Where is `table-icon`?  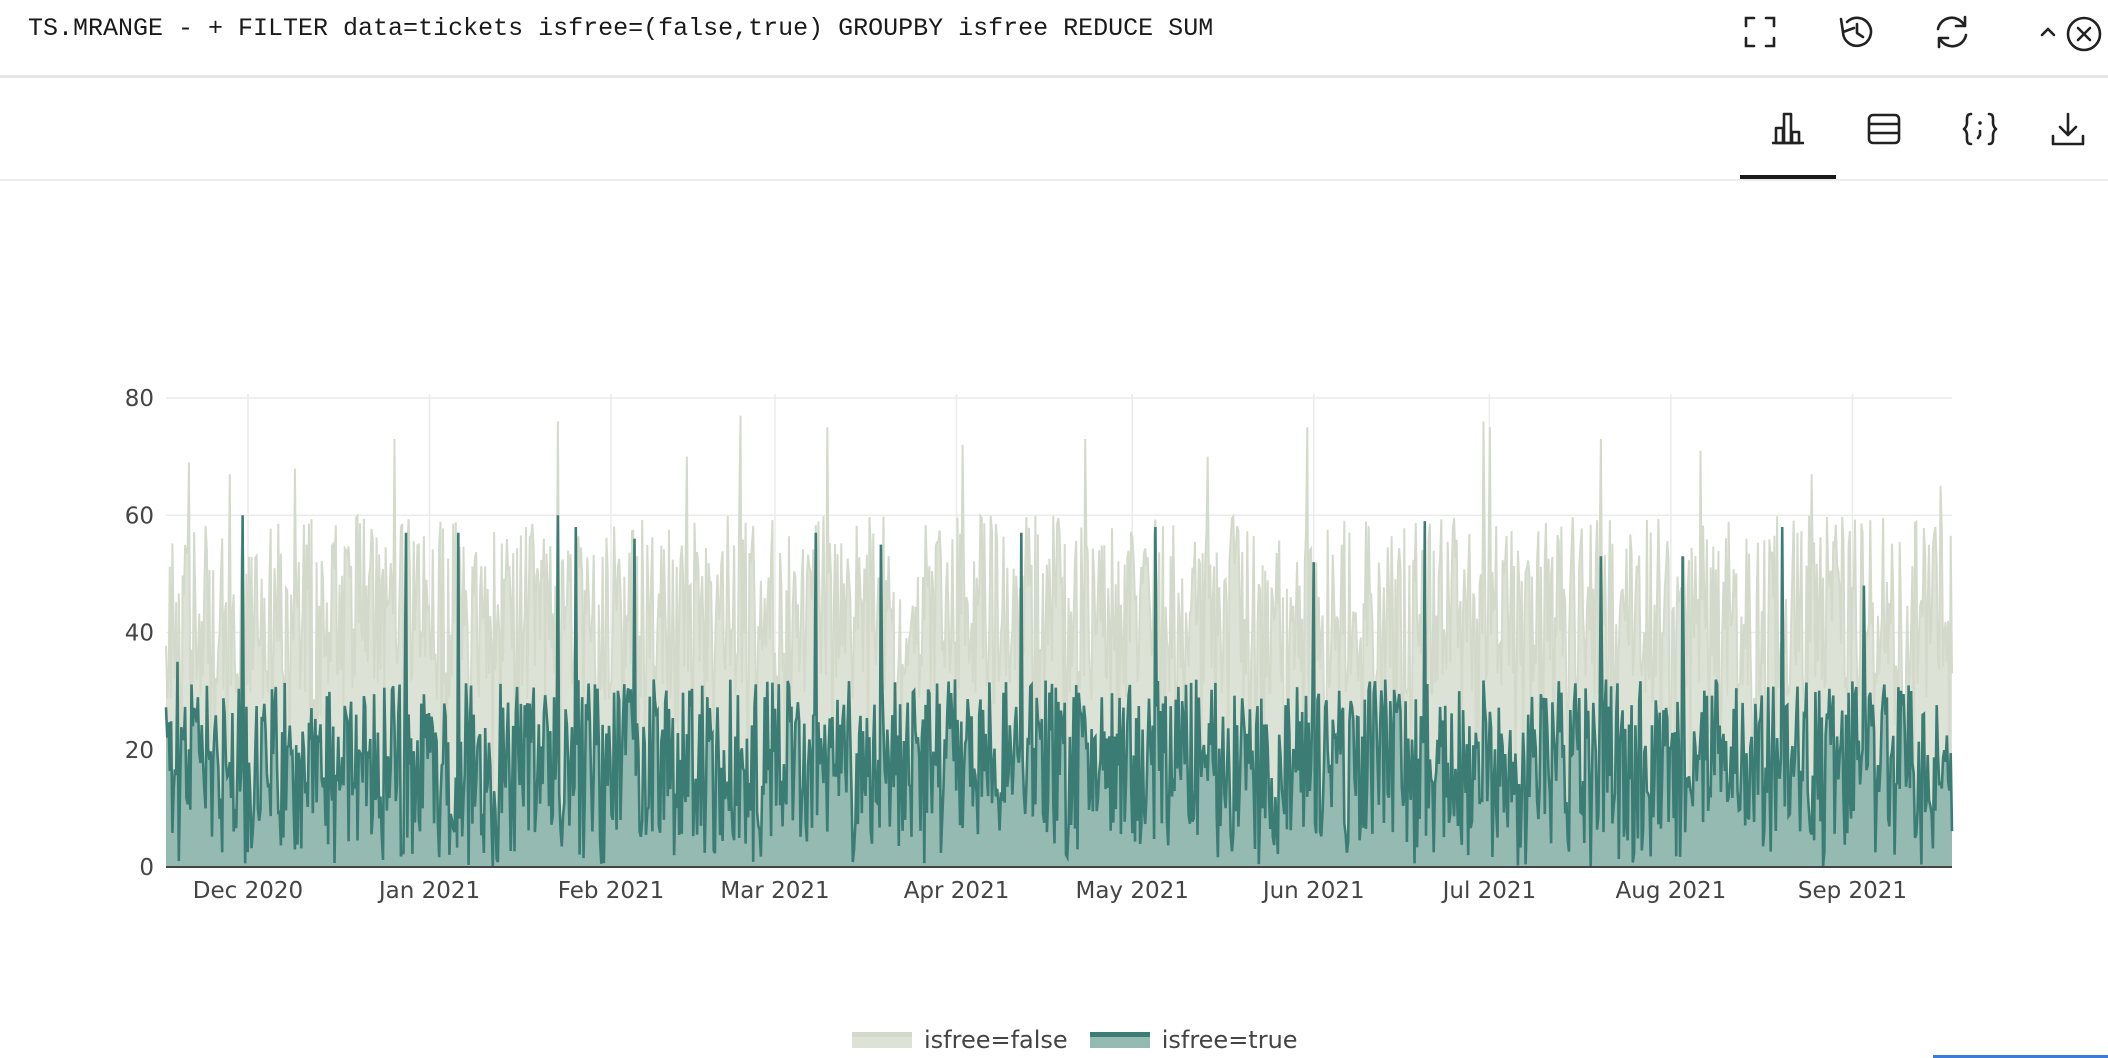
table-icon is located at coordinates (1884, 128).